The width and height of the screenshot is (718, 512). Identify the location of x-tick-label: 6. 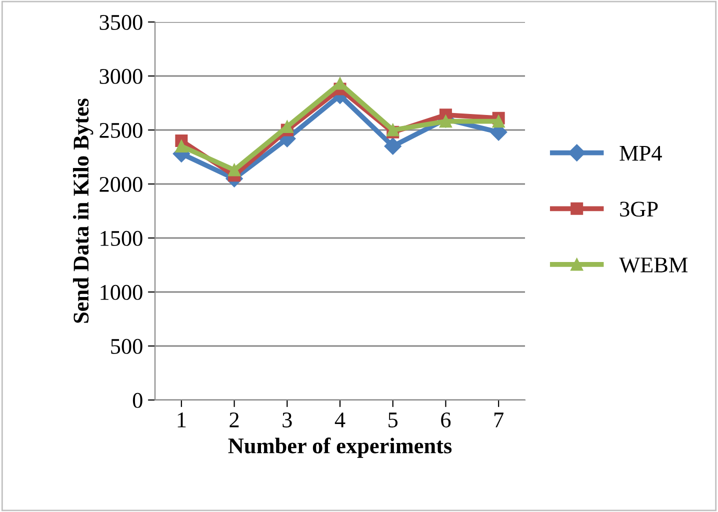
(446, 420).